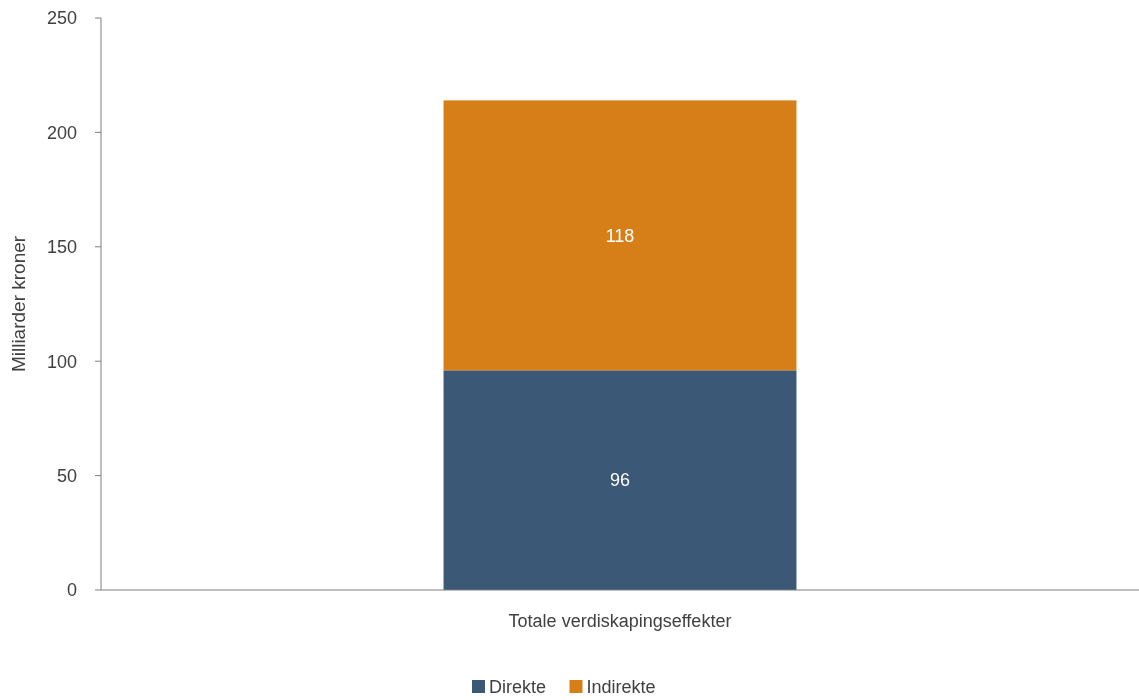 The image size is (1139, 700). Describe the element at coordinates (61, 132) in the screenshot. I see `y-tick-label: 200` at that location.